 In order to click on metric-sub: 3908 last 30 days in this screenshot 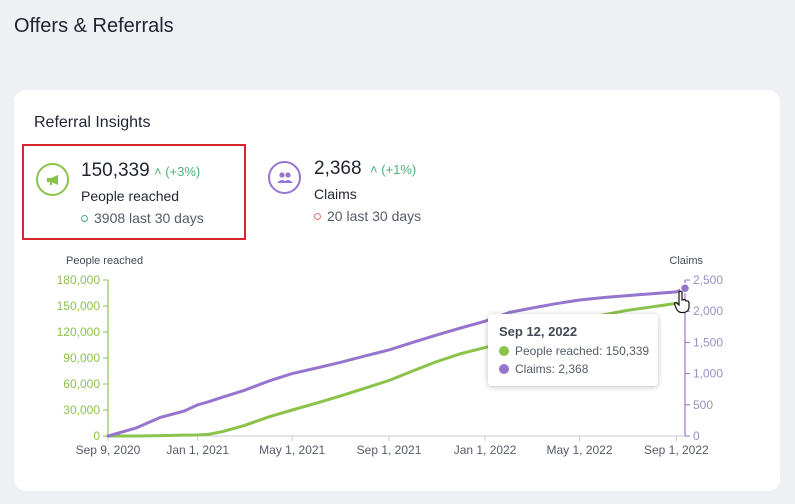, I will do `click(142, 218)`.